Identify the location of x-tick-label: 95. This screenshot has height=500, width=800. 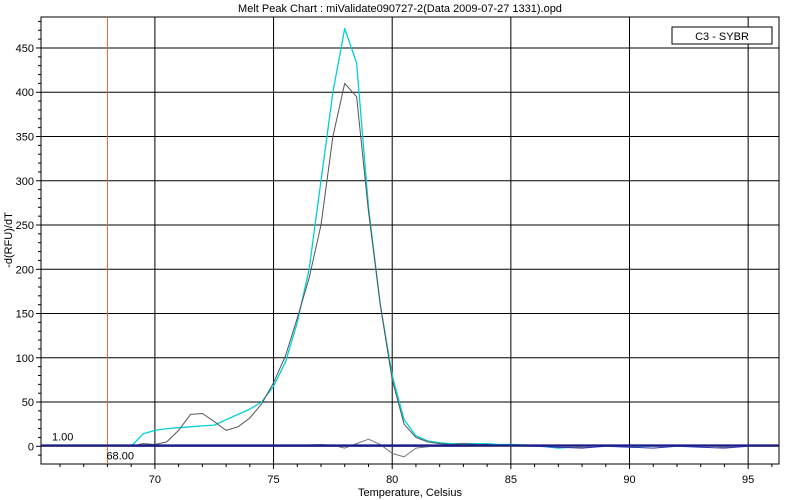
(748, 480).